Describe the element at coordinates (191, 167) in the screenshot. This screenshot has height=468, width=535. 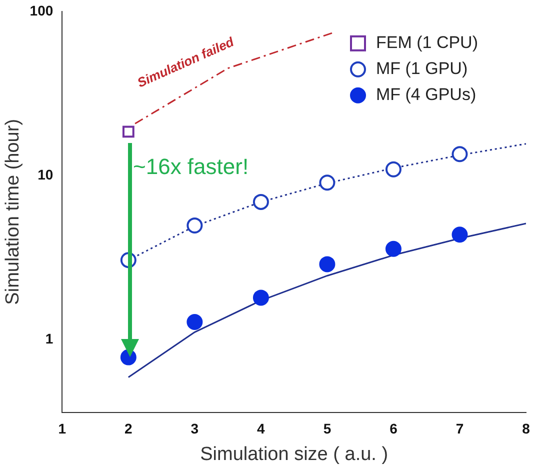
I see `annotation: ~16x faster!` at that location.